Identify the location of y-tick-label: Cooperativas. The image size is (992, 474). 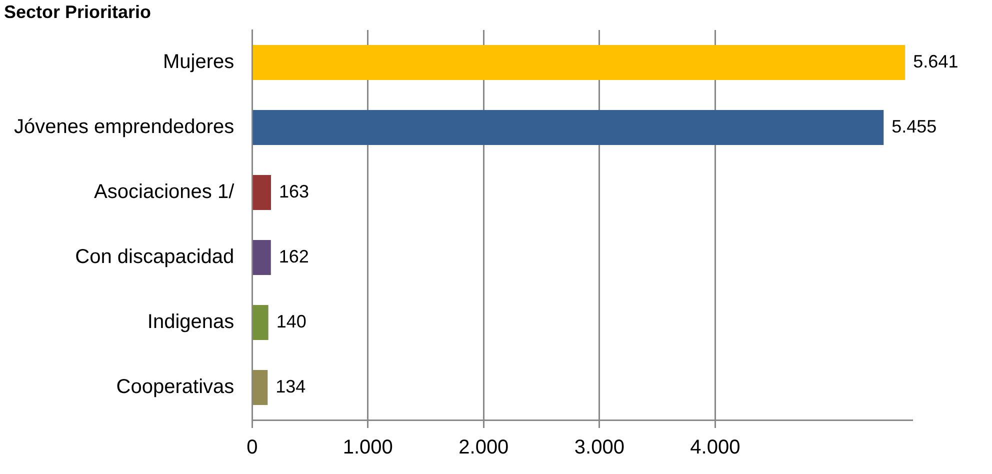
(175, 387).